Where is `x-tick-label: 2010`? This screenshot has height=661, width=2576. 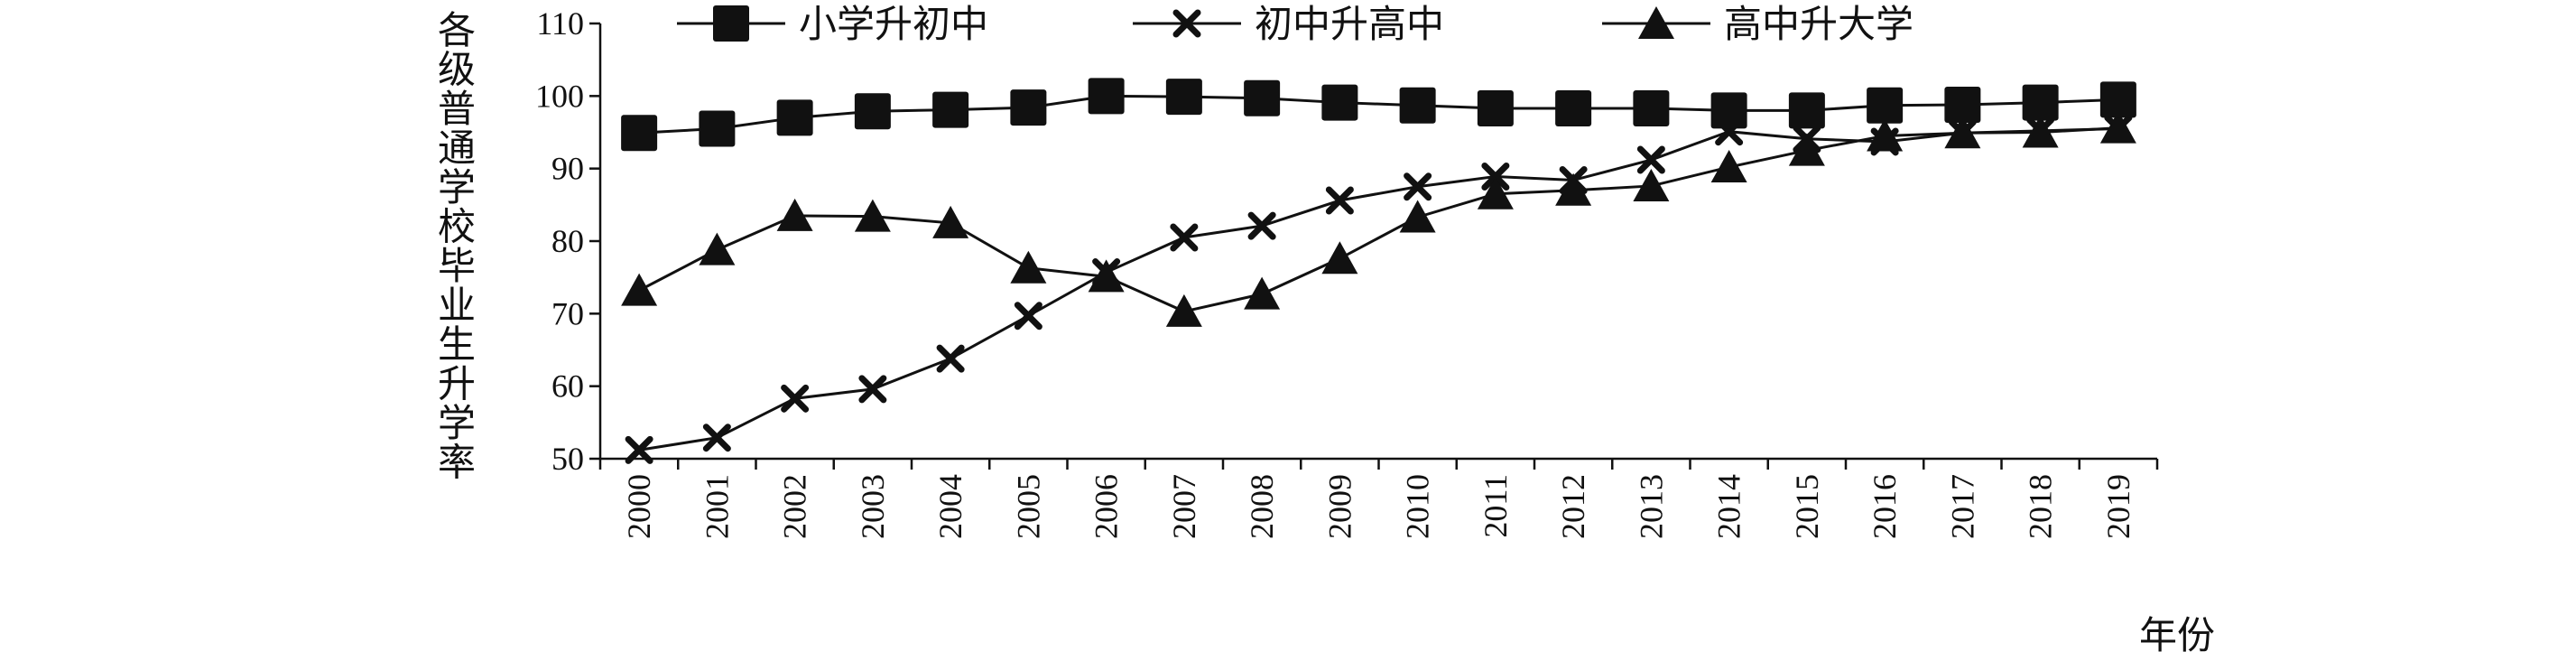
x-tick-label: 2010 is located at coordinates (1418, 506).